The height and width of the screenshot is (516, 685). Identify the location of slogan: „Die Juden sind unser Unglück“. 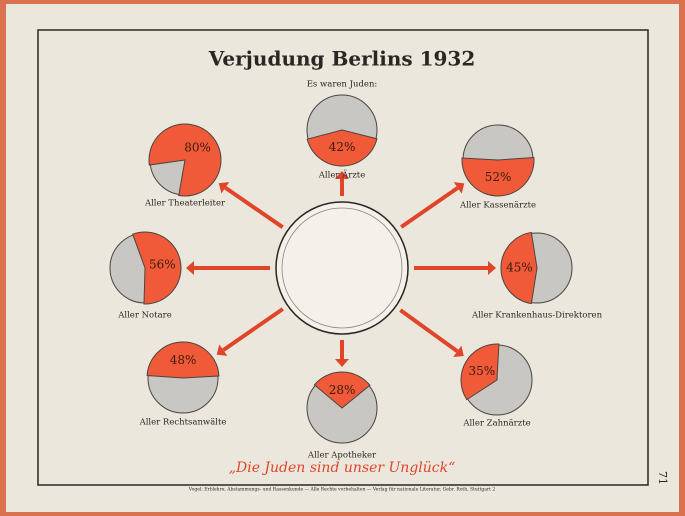
(342, 468).